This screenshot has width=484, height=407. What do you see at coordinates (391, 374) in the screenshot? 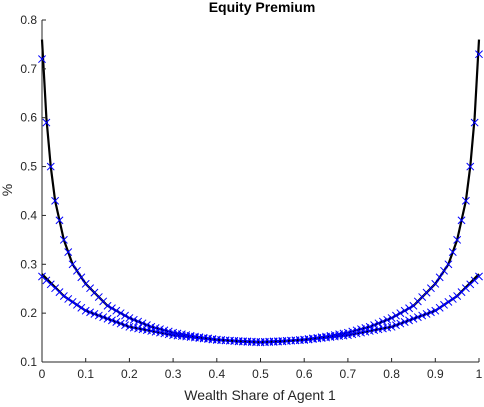
I see `x-tick-label: 0.8` at bounding box center [391, 374].